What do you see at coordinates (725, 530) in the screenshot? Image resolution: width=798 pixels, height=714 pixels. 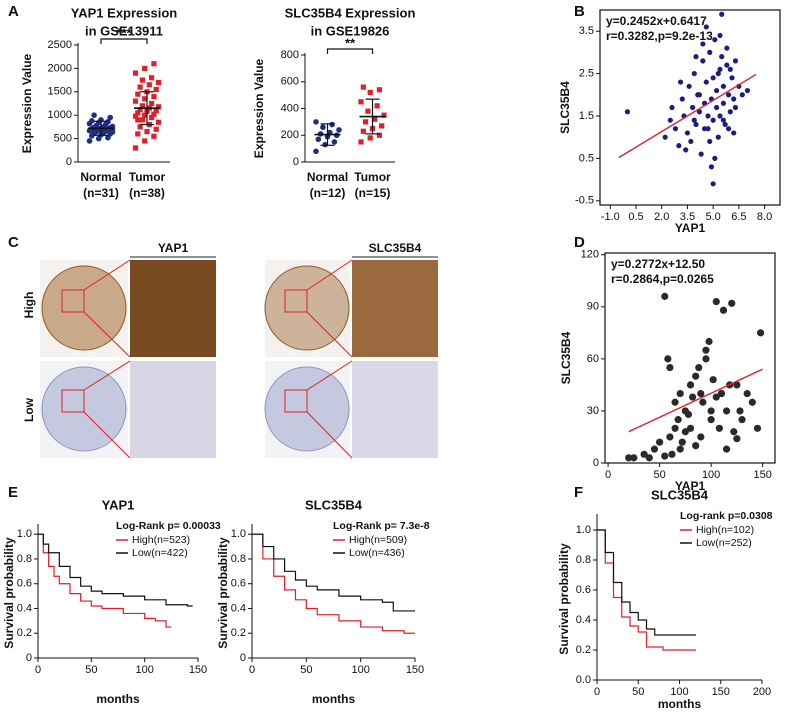 I see `legend-label: High(n=102)` at bounding box center [725, 530].